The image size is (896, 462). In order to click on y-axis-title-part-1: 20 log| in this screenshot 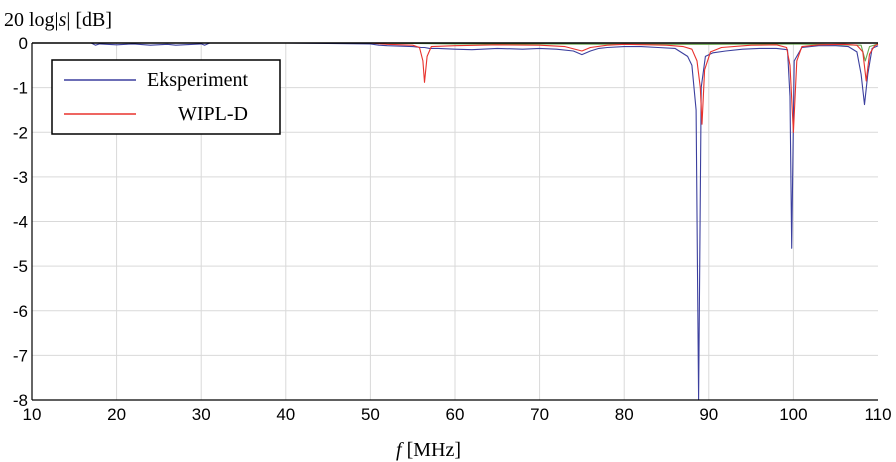, I will do `click(31, 20)`.